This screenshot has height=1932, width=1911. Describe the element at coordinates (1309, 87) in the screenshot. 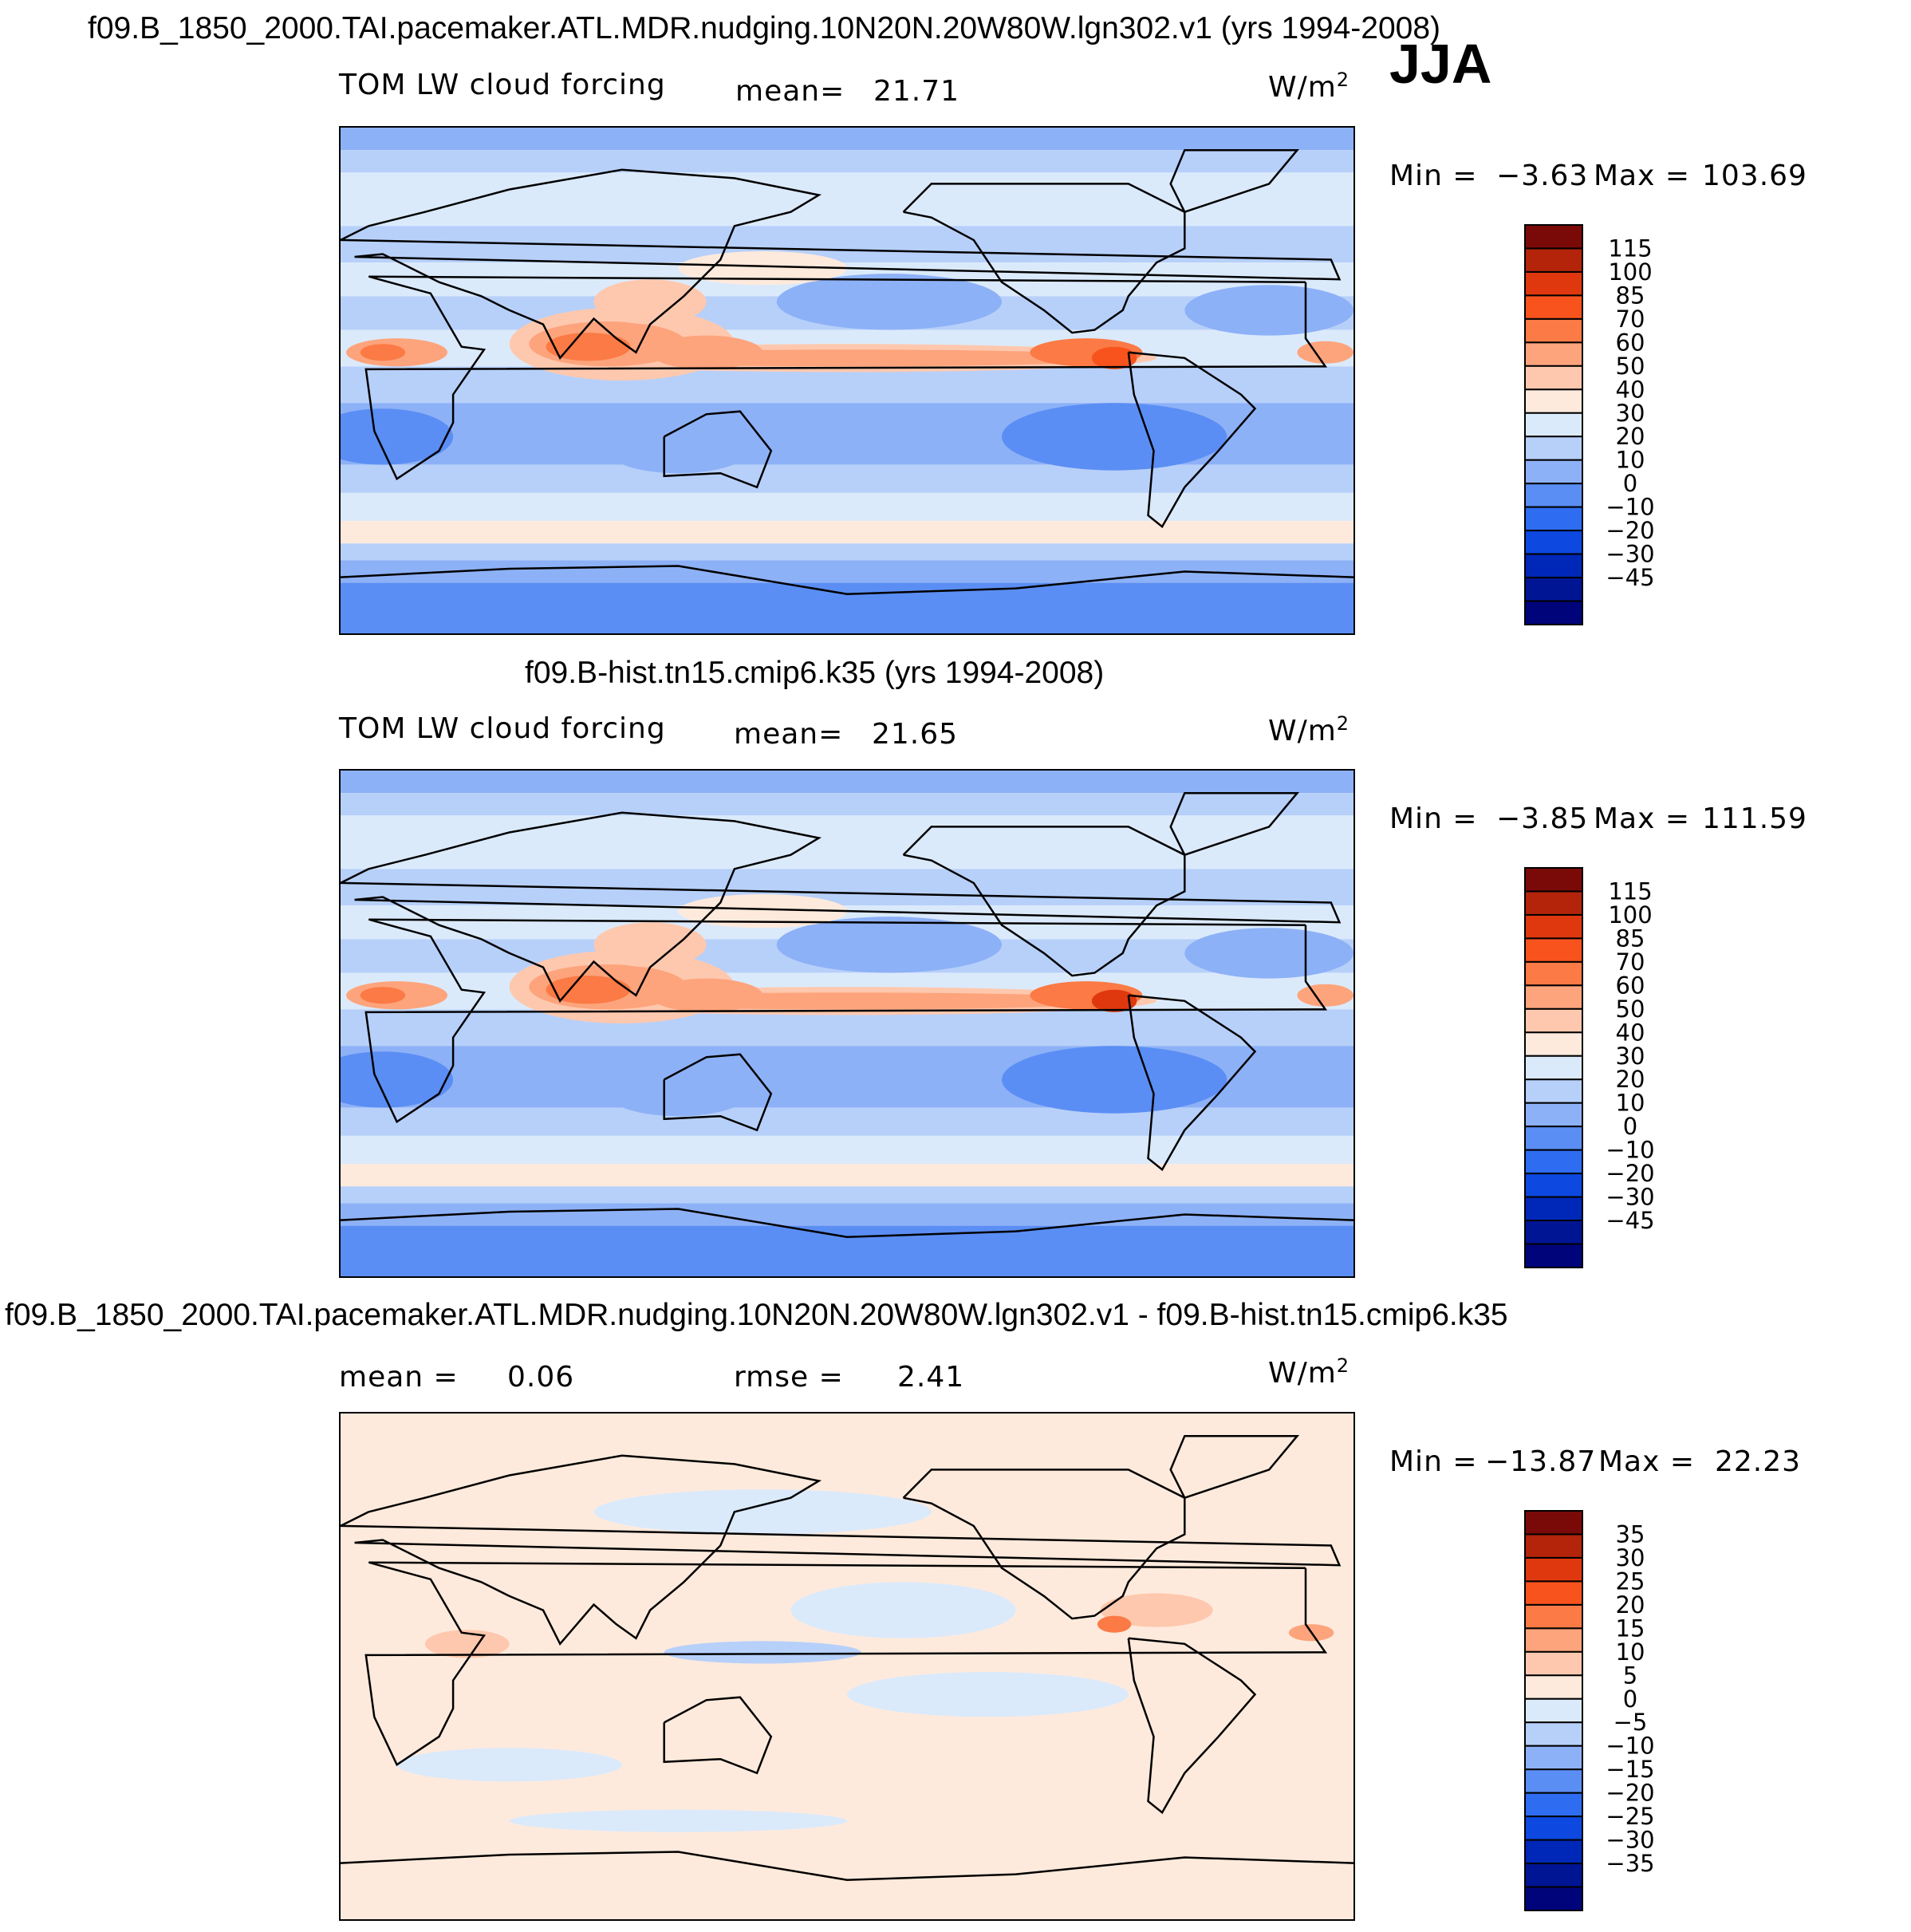

I see `panel-1-units: W/m2` at that location.